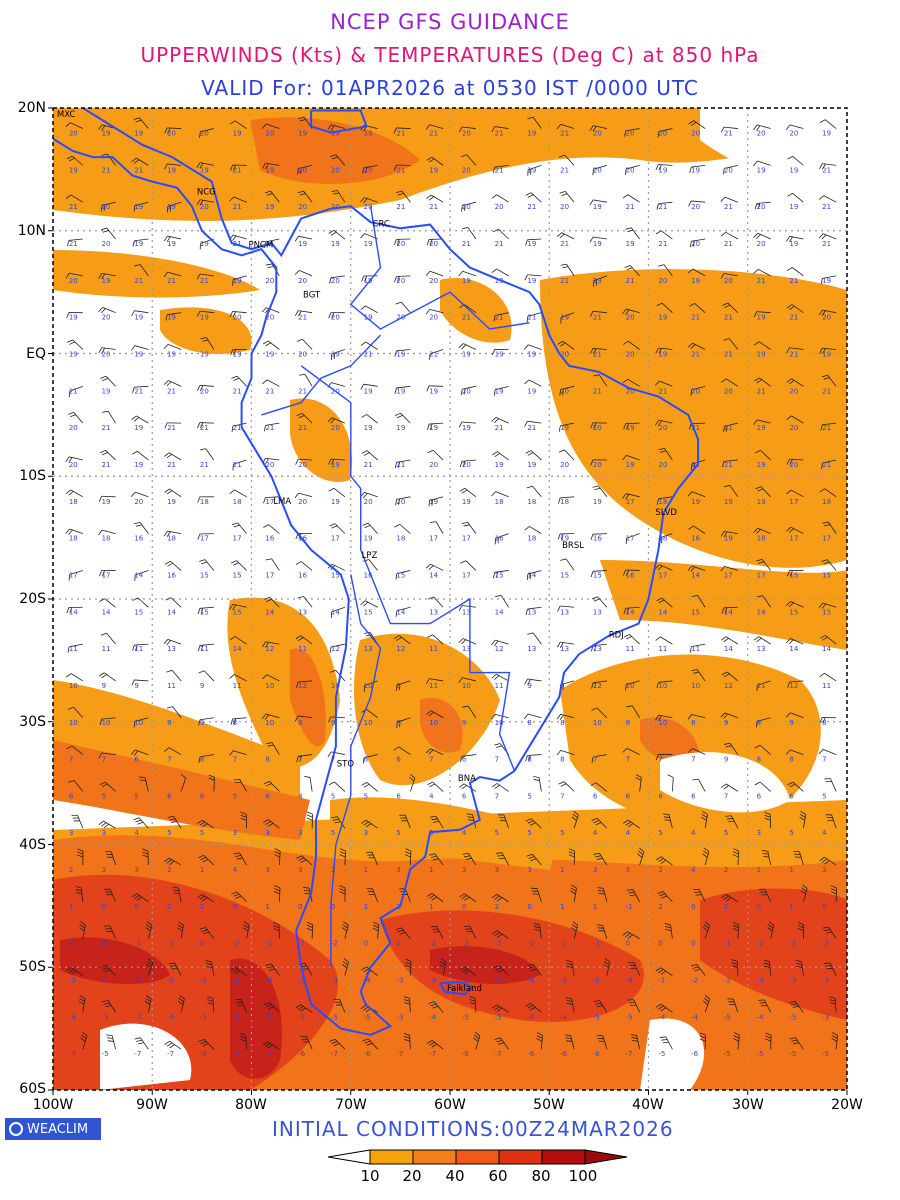  Describe the element at coordinates (466, 649) in the screenshot. I see `temperature-value: 13` at that location.